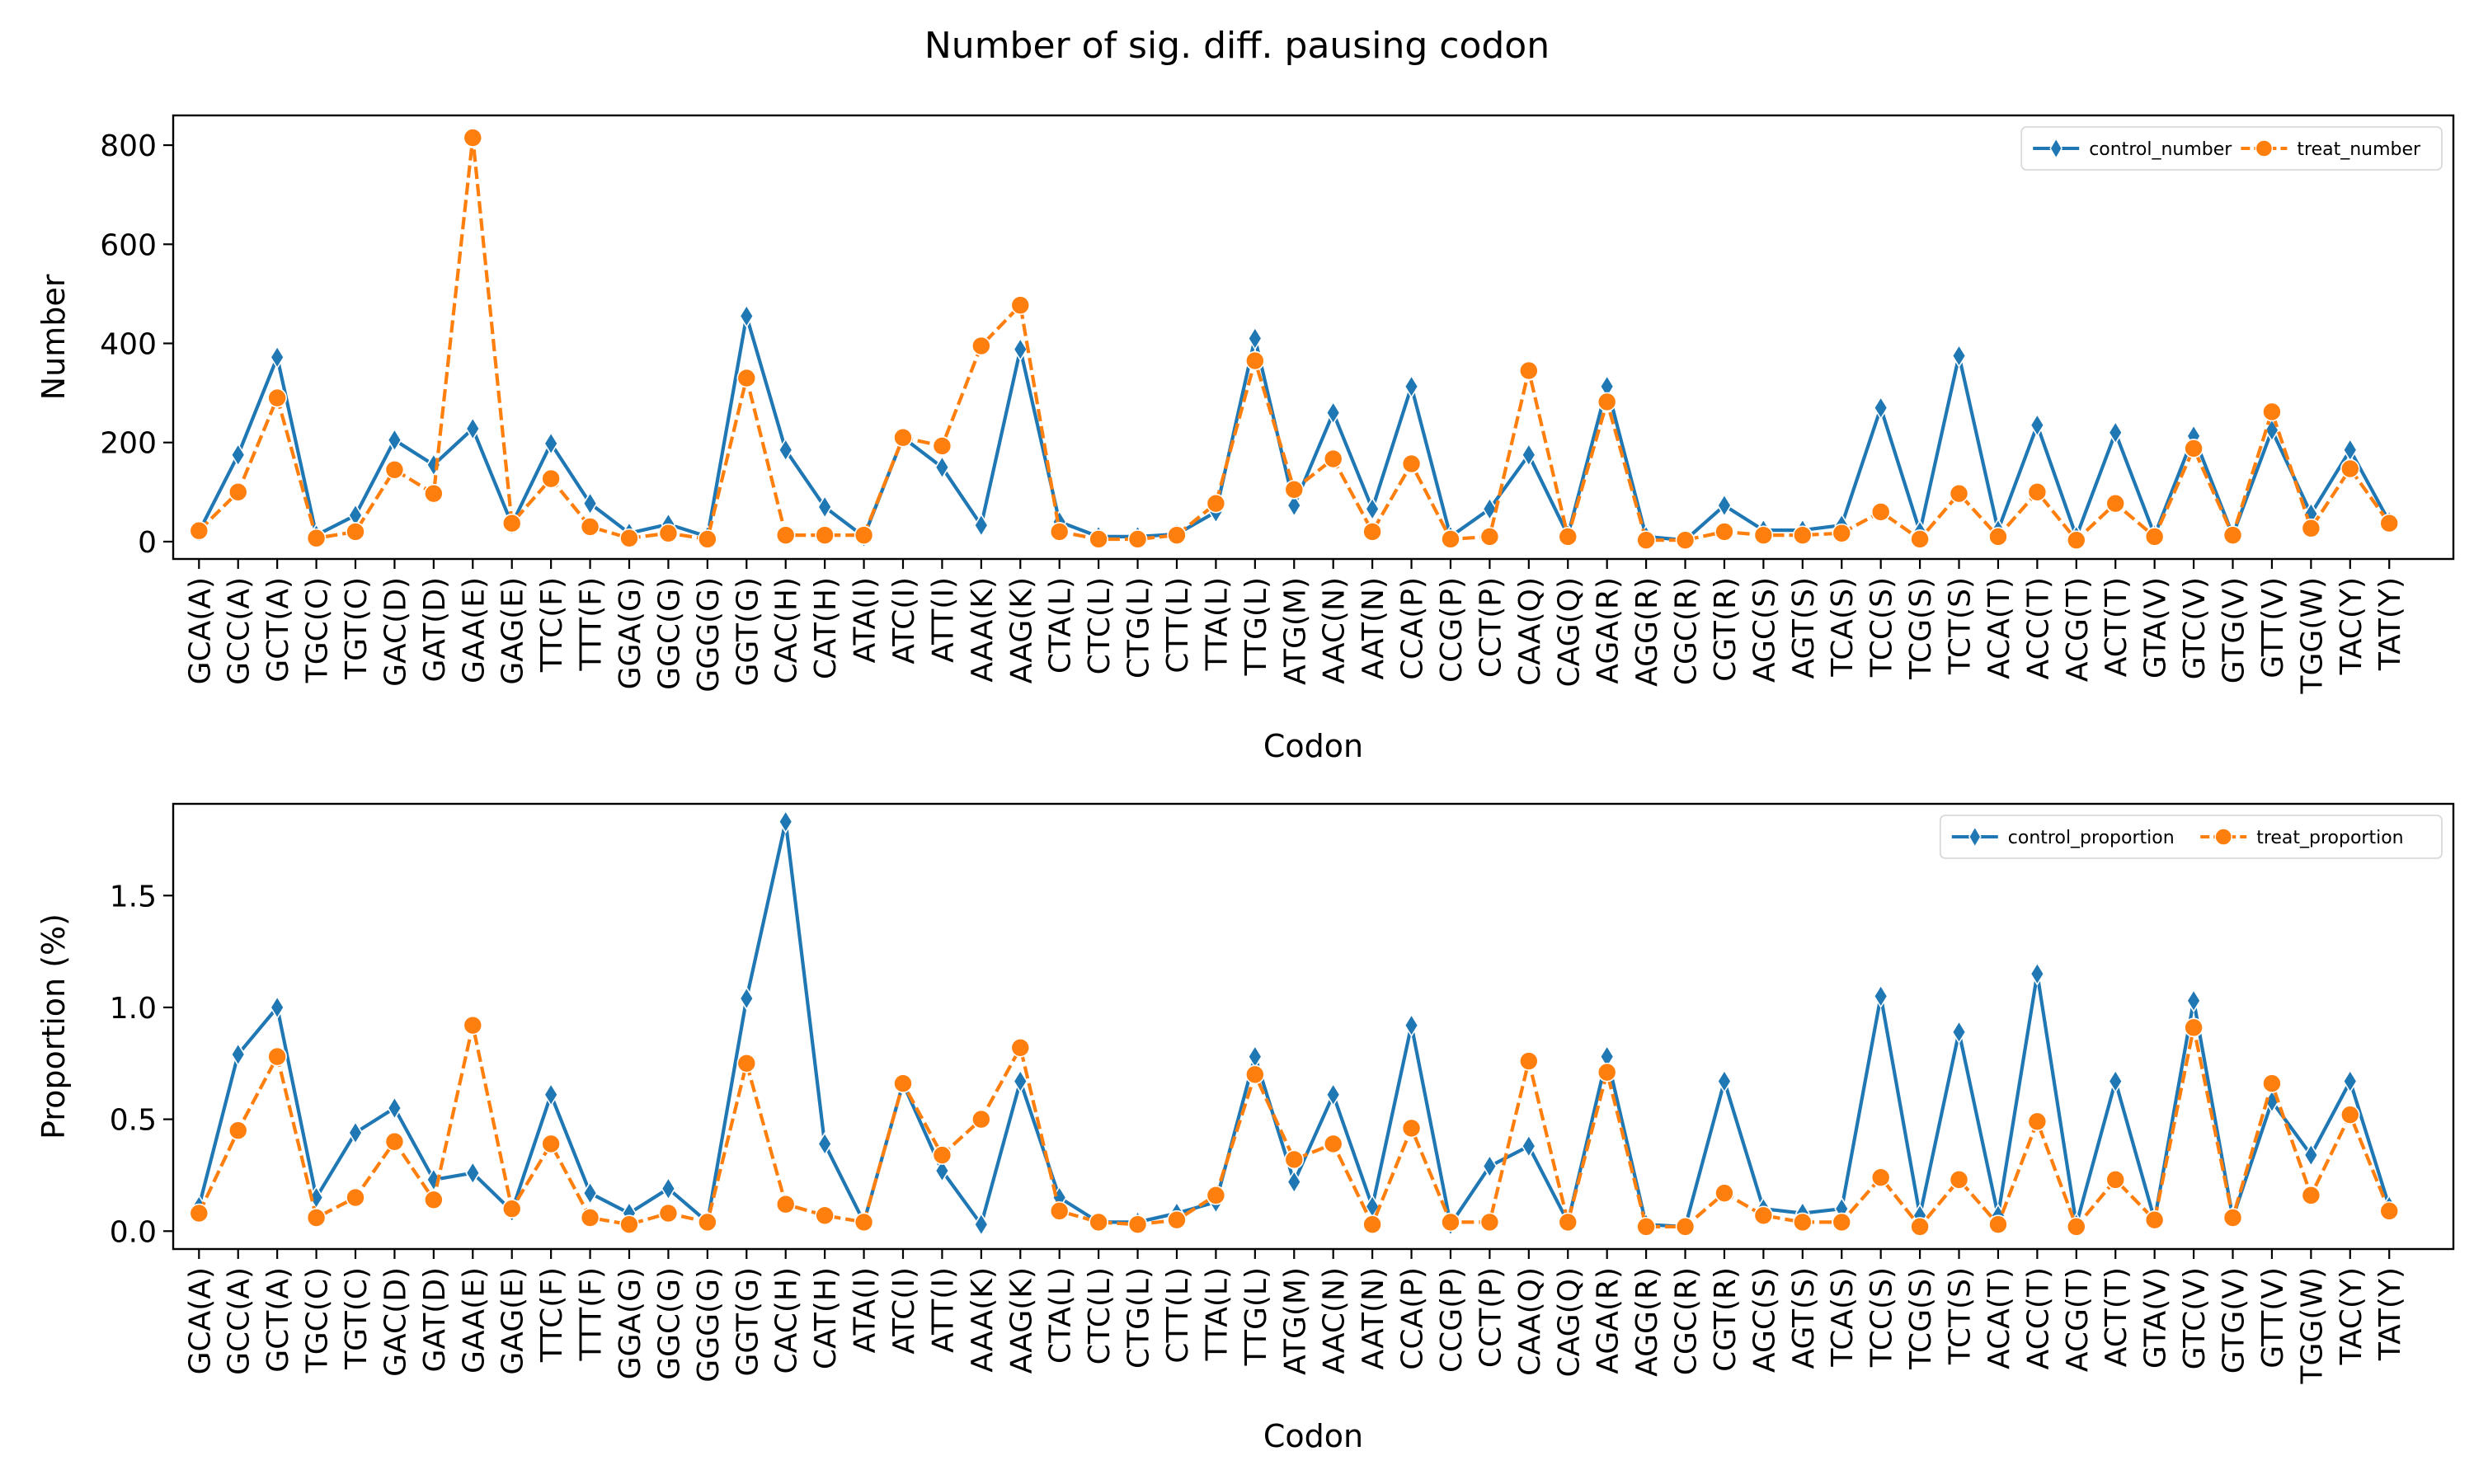 This screenshot has width=2474, height=1484. What do you see at coordinates (1021, 1320) in the screenshot?
I see `x-tick-label: AAG(K)` at bounding box center [1021, 1320].